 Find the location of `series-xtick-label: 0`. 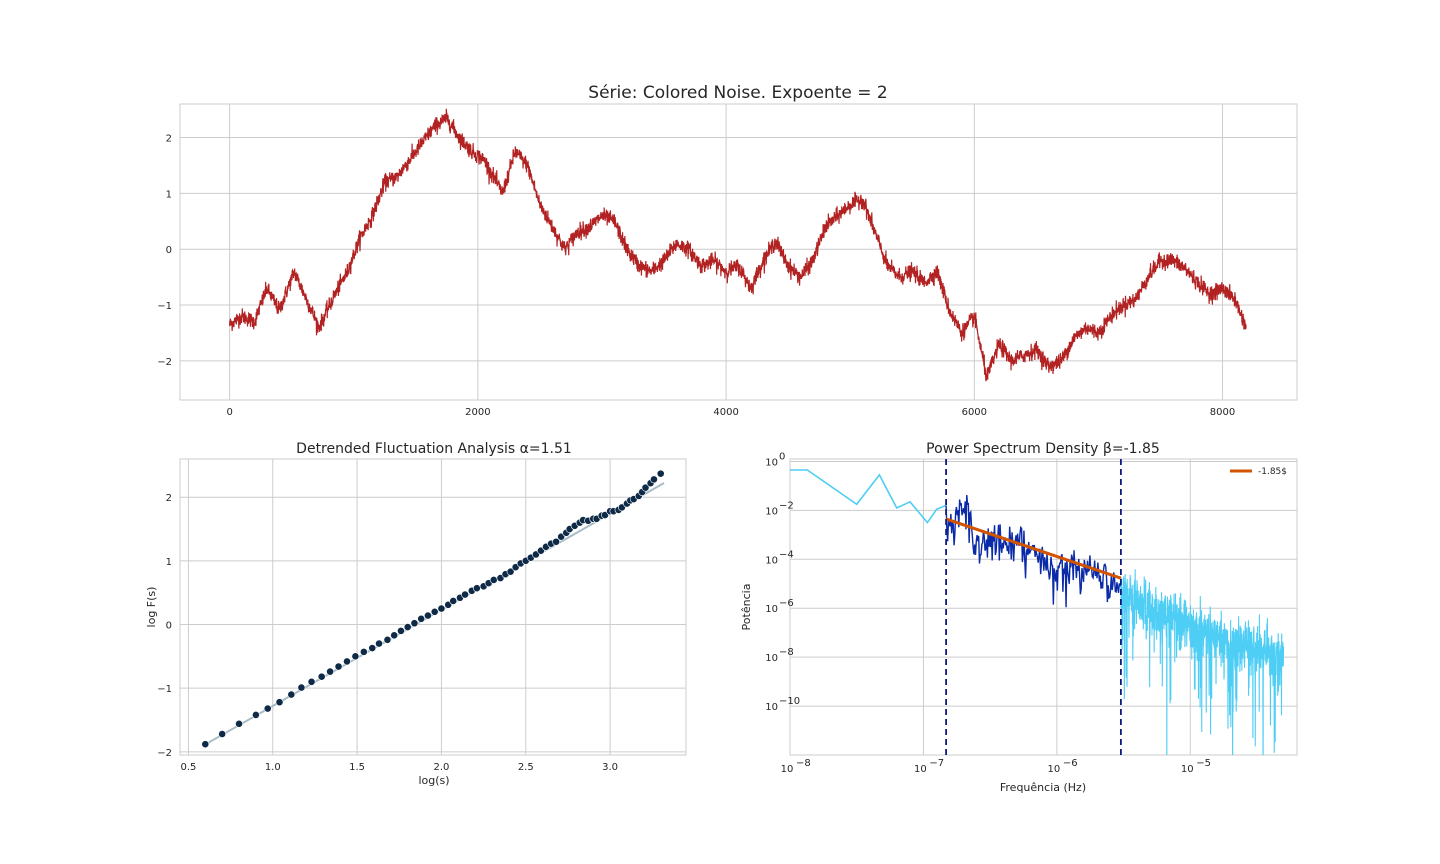

series-xtick-label: 0 is located at coordinates (229, 412).